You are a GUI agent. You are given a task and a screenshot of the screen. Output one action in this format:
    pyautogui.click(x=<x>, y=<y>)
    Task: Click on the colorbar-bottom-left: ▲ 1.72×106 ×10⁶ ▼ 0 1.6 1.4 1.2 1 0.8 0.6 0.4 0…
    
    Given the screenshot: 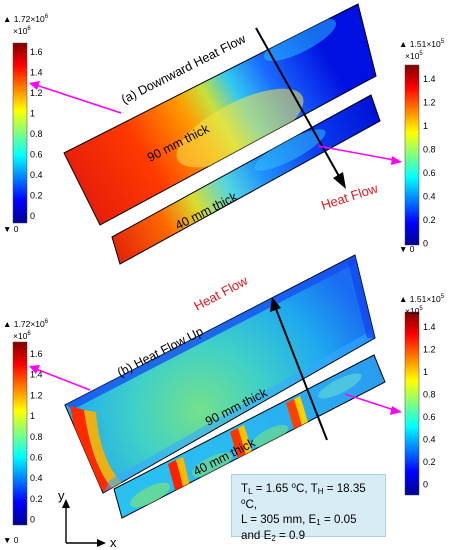 What is the action you would take?
    pyautogui.click(x=26, y=432)
    